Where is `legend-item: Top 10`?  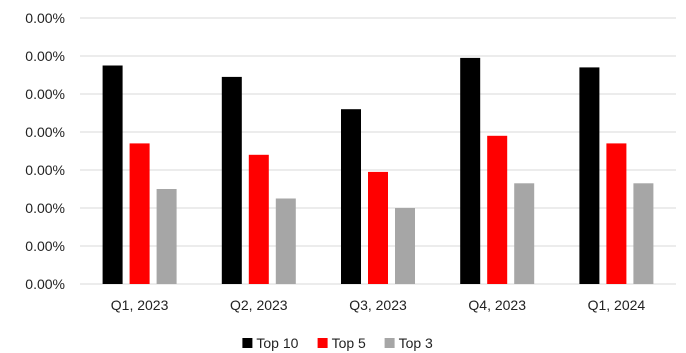 legend-item: Top 10 is located at coordinates (270, 343).